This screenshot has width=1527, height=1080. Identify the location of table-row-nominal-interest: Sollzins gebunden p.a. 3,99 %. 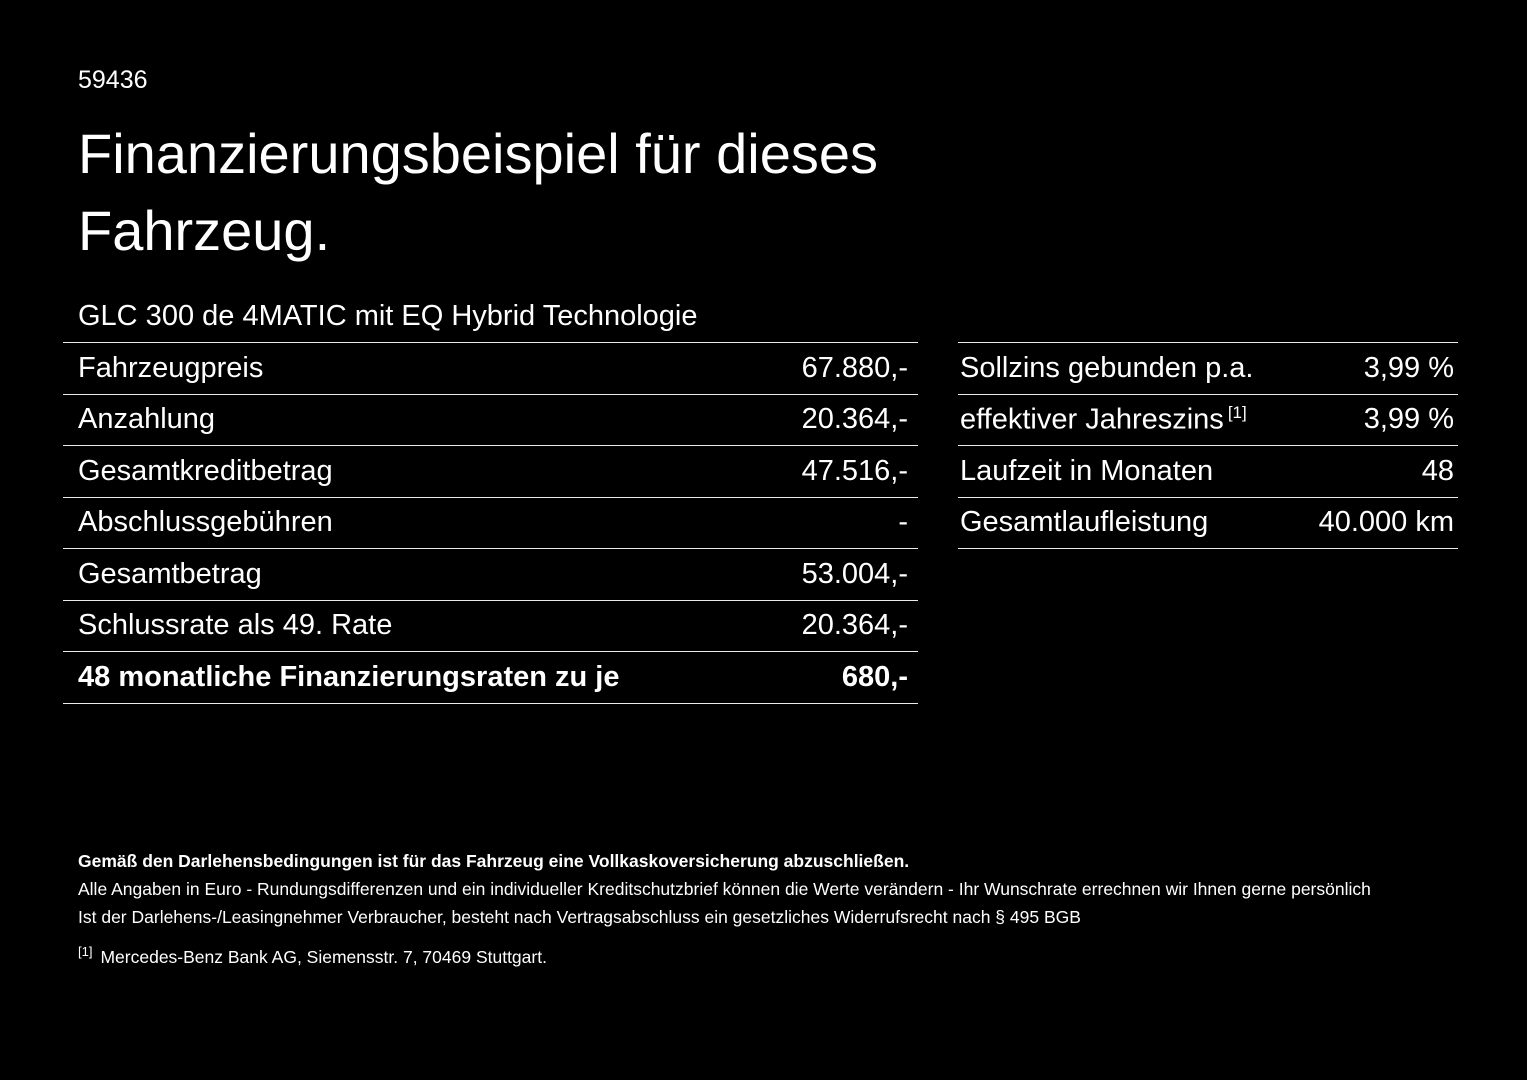
(1208, 368).